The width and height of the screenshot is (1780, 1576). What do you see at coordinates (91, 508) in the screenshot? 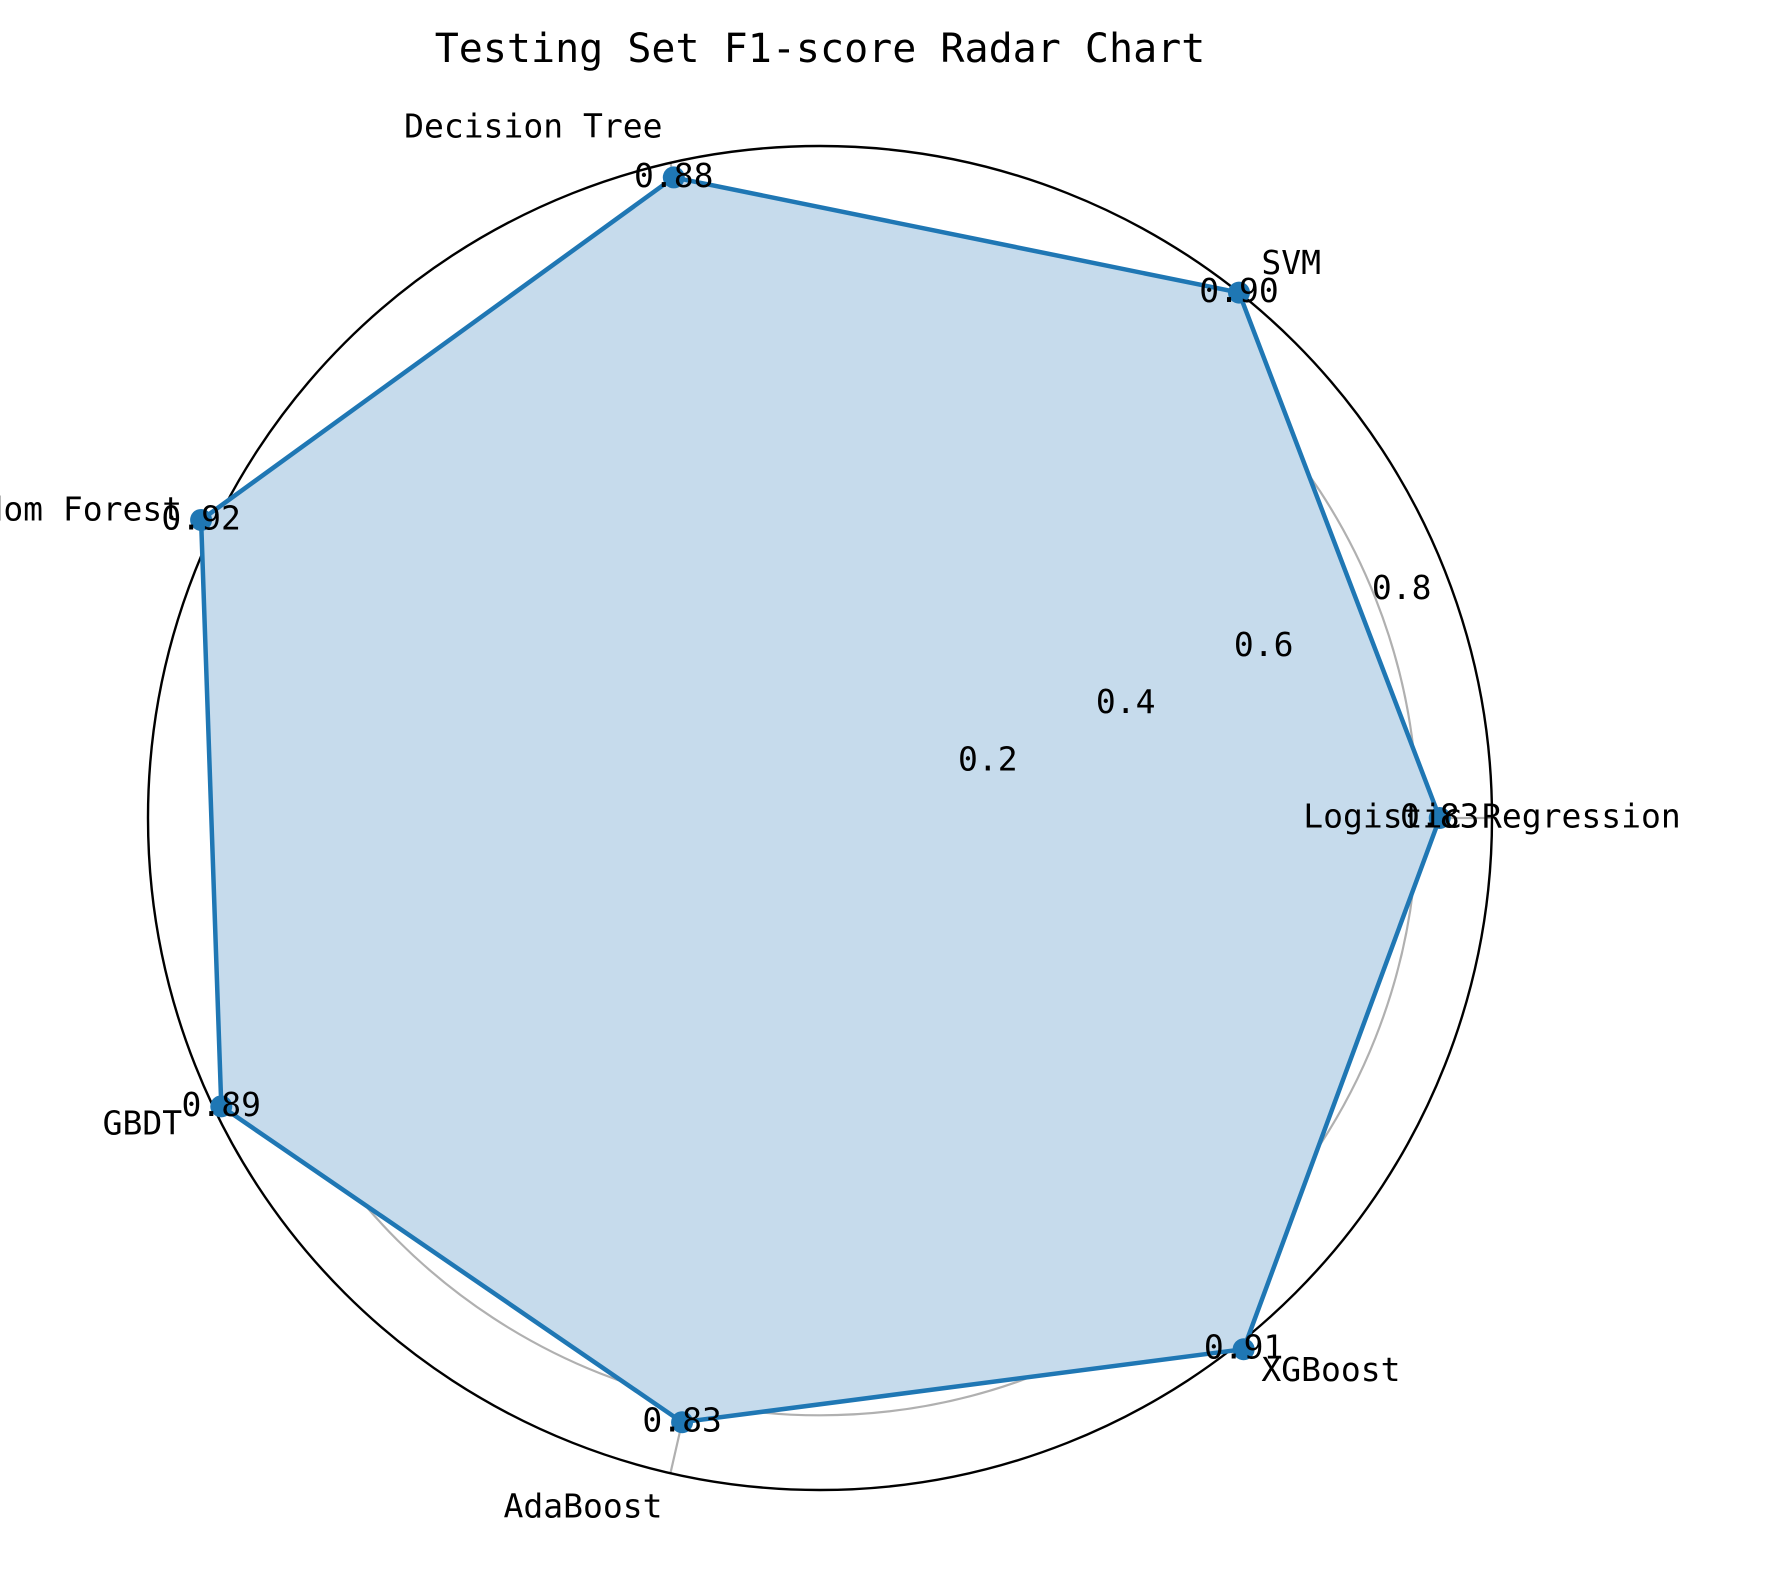
I see `category-label: Random Forest` at bounding box center [91, 508].